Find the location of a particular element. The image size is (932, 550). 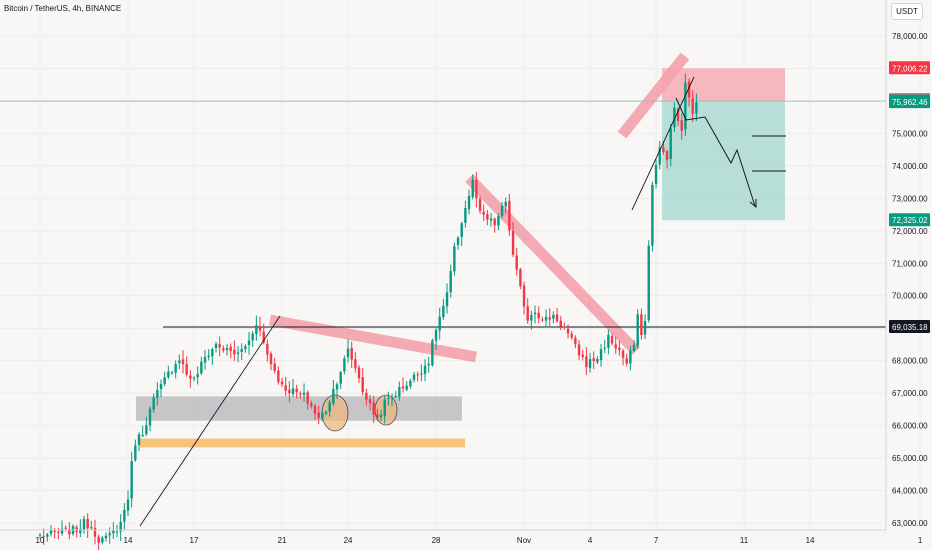

x-tick-label: 4 is located at coordinates (590, 540).